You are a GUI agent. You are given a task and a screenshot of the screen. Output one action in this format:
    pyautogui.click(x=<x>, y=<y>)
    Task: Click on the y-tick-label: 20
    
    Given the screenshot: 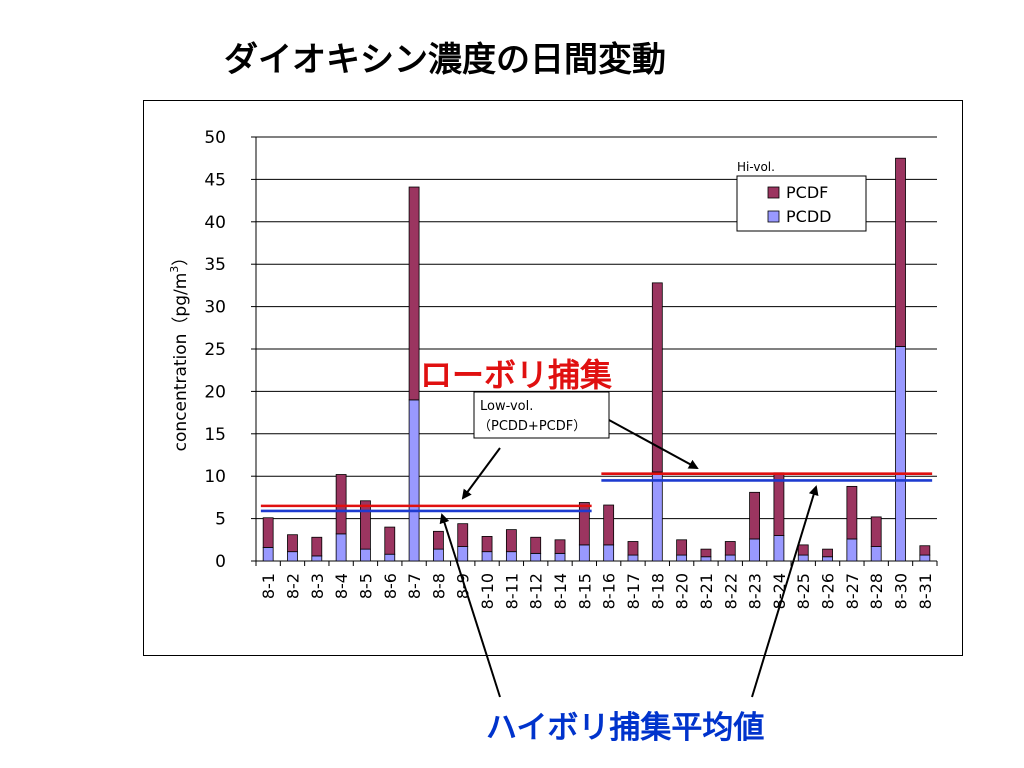 What is the action you would take?
    pyautogui.click(x=215, y=392)
    